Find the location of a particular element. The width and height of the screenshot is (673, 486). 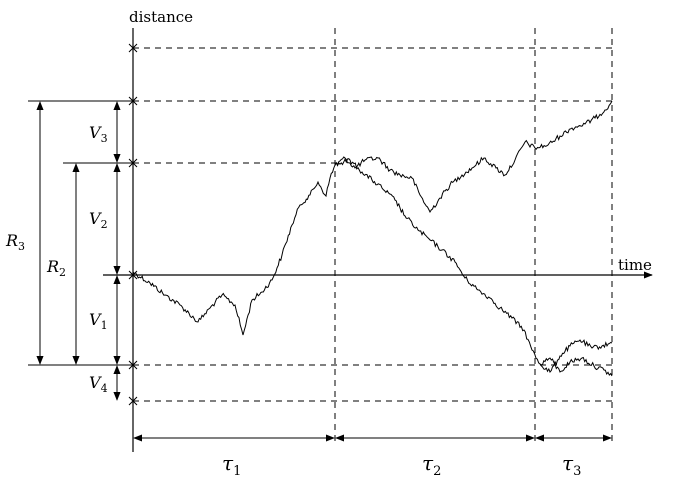

tau3-label: τ3 is located at coordinates (571, 465).